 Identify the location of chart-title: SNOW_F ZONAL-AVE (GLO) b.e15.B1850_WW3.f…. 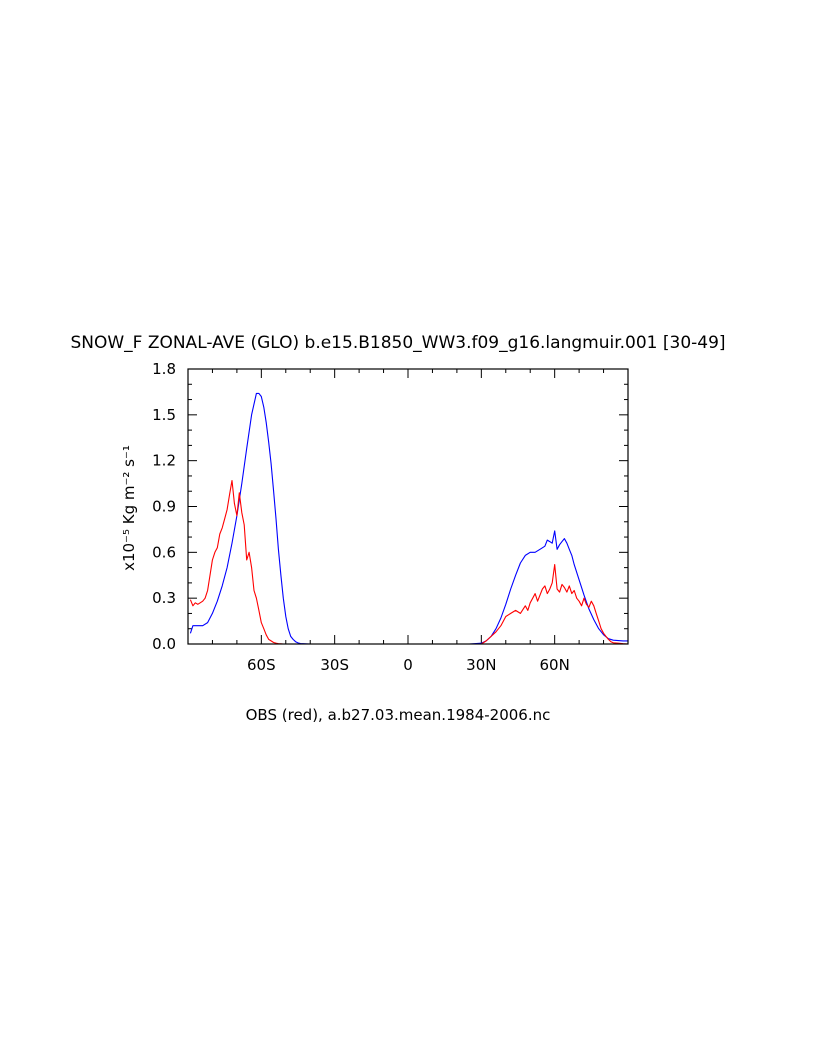
(397, 343).